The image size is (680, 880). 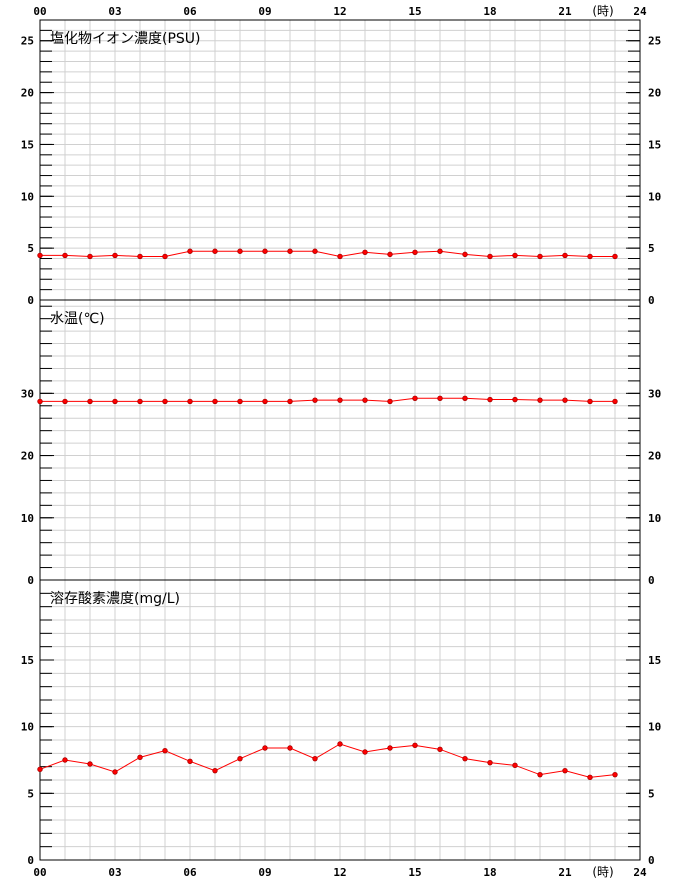 I want to click on x-tick-label-bottom: 03, so click(x=114, y=872).